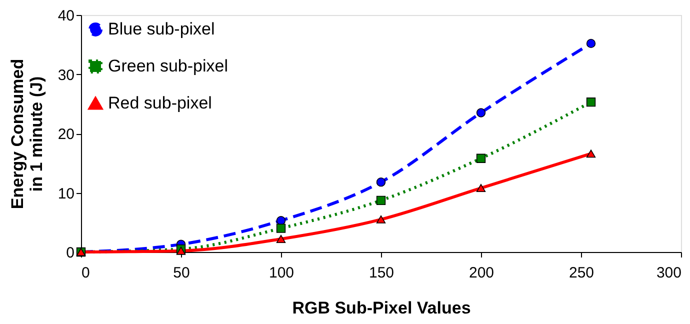  I want to click on legend-label: Green sub-pixel, so click(168, 66).